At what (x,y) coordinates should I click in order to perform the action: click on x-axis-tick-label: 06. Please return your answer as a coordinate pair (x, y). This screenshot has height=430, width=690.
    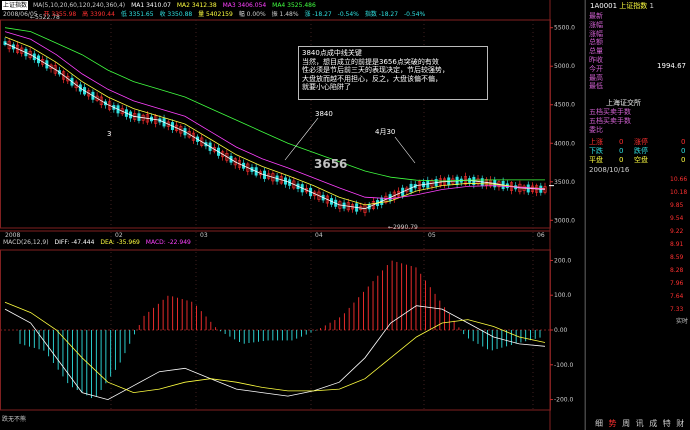
    Looking at the image, I should click on (541, 235).